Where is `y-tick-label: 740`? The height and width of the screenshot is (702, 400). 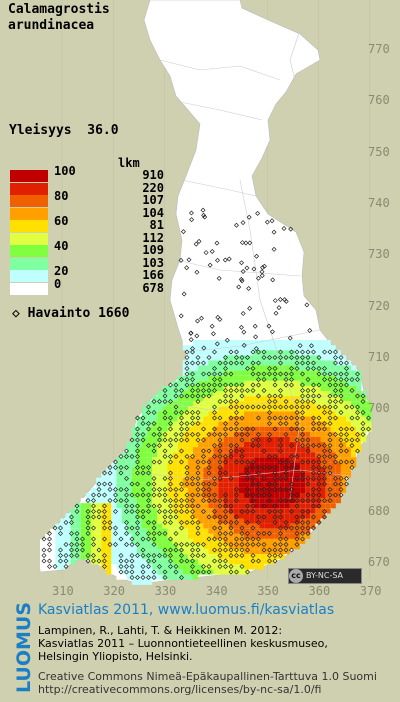 y-tick-label: 740 is located at coordinates (379, 202).